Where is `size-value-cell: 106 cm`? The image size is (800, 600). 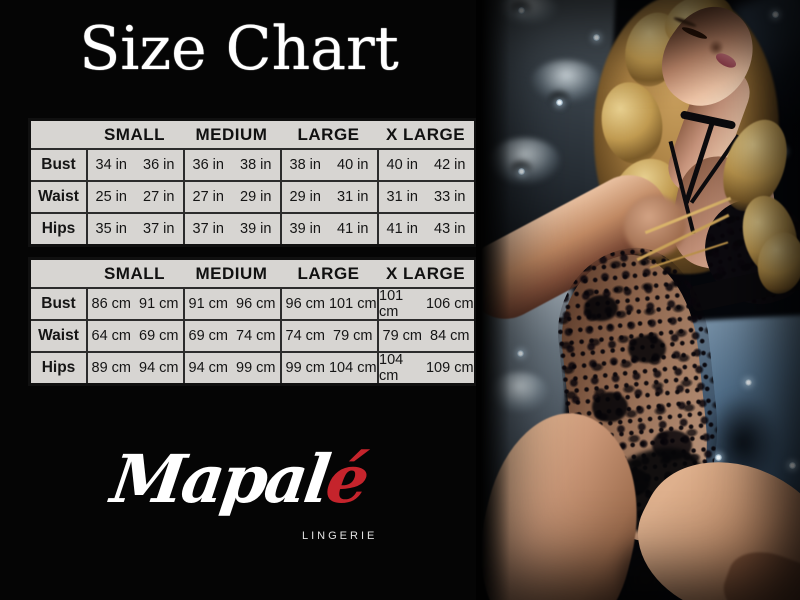
size-value-cell: 106 cm is located at coordinates (449, 303).